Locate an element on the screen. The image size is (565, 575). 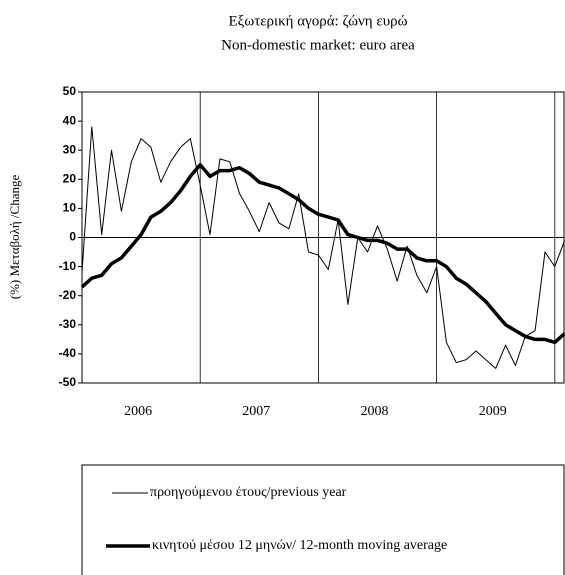
y-tick-label: 0 is located at coordinates (72, 237).